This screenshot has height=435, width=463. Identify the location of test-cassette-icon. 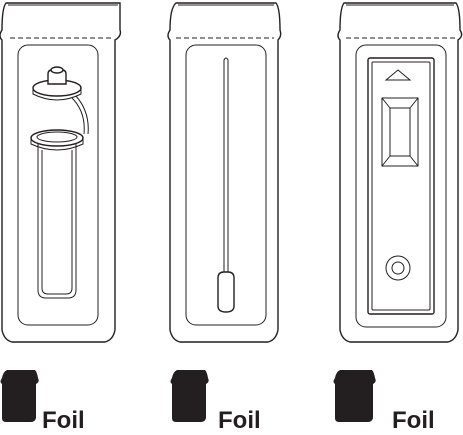
(401, 186).